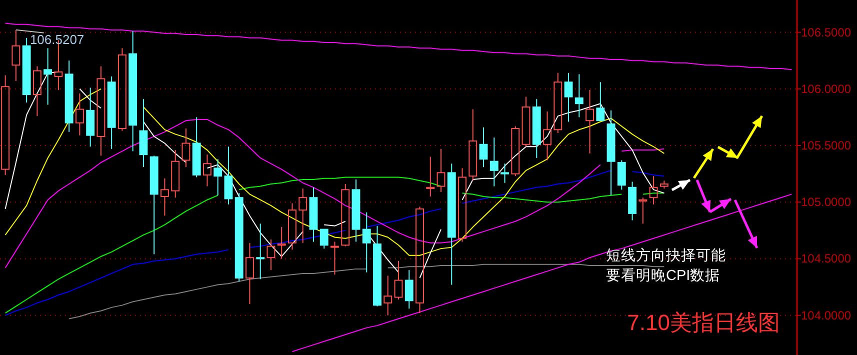 The image size is (857, 355). I want to click on y-tick-label: 106.5000, so click(826, 32).